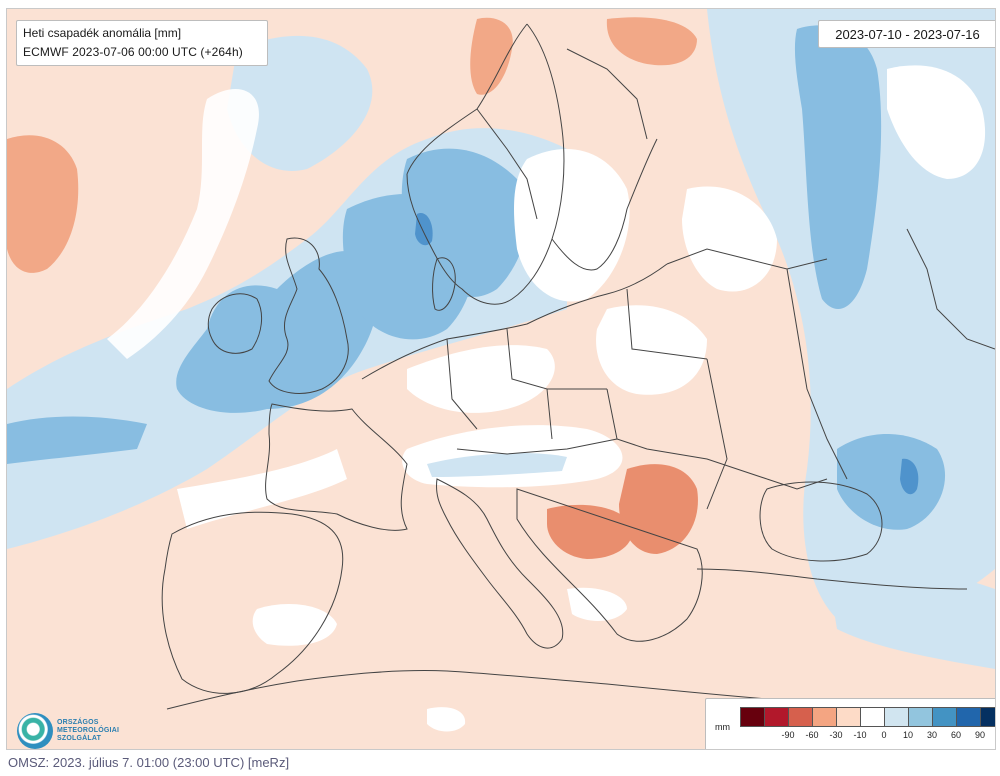 Image resolution: width=1000 pixels, height=776 pixels. I want to click on turkey-coast, so click(832, 579).